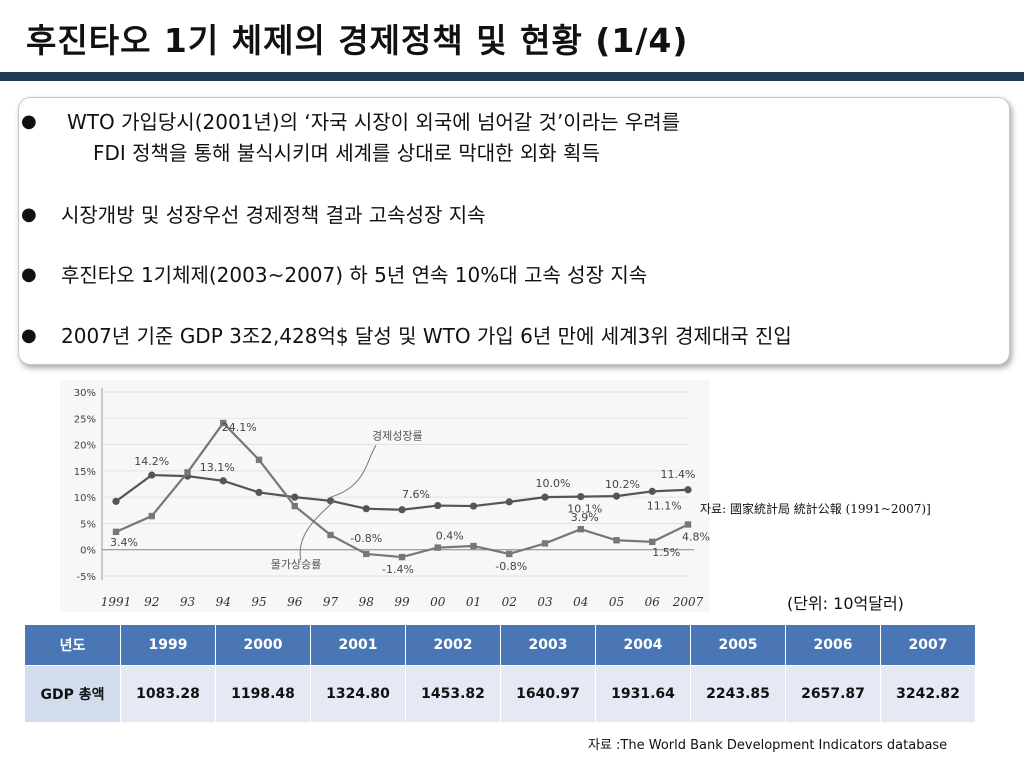 The image size is (1024, 768). I want to click on x-tick-label: 96, so click(295, 602).